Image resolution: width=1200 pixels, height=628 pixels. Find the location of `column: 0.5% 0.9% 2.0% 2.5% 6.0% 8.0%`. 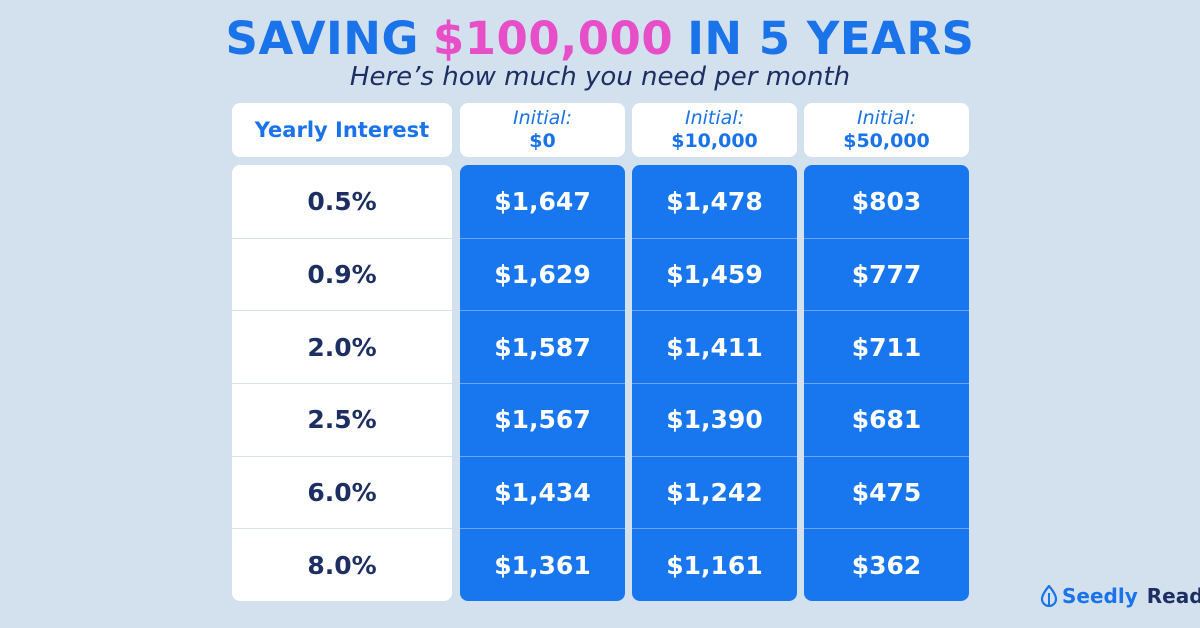

column: 0.5% 0.9% 2.0% 2.5% 6.0% 8.0% is located at coordinates (342, 383).